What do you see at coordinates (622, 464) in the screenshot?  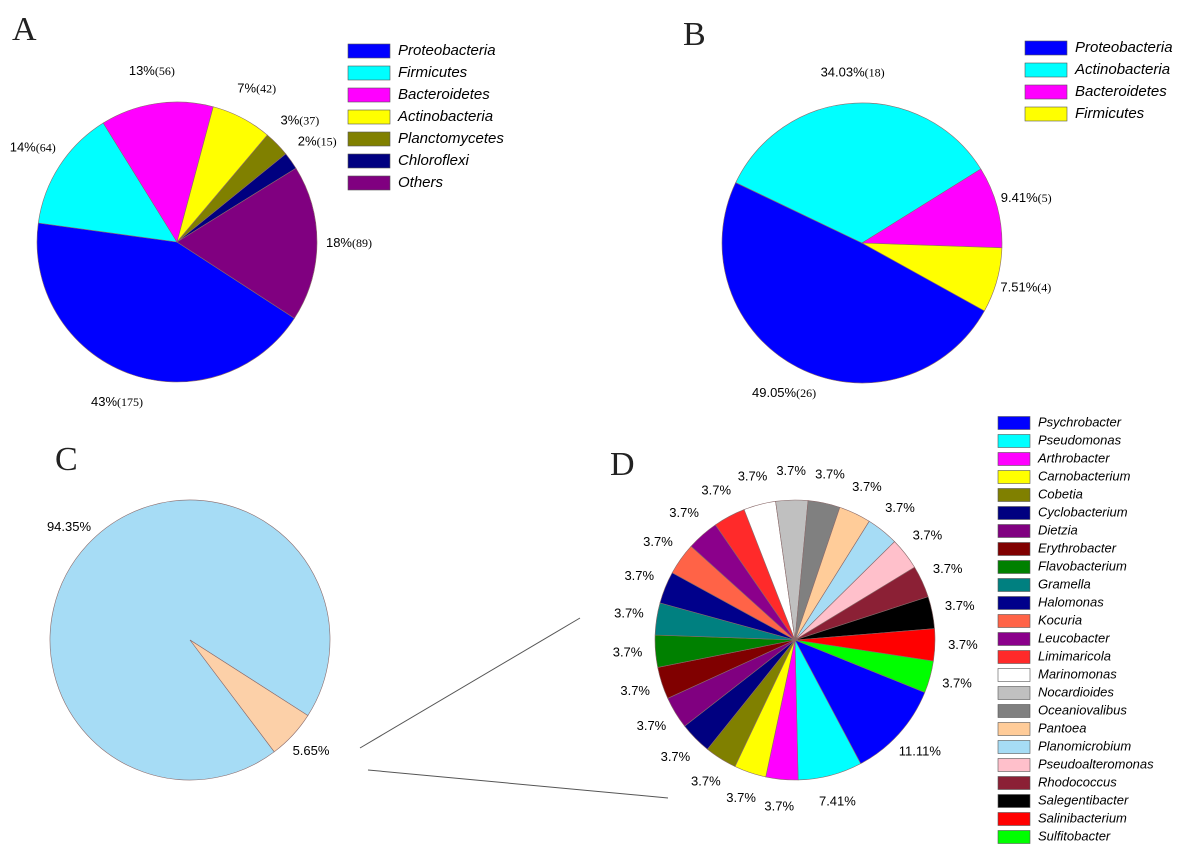 I see `panel-label: D` at bounding box center [622, 464].